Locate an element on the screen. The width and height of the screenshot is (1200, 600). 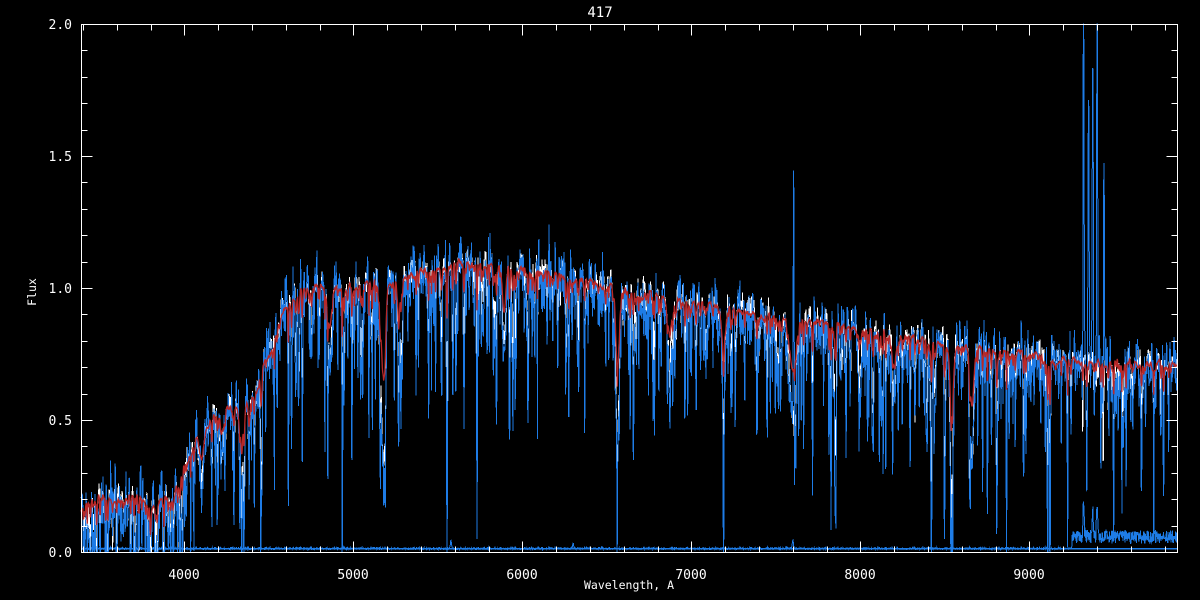
x-tick-label: 4000 is located at coordinates (183, 575).